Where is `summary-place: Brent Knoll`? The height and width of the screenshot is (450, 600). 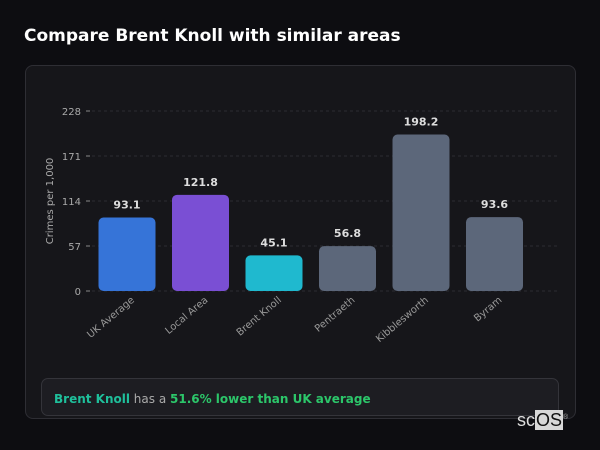 summary-place: Brent Knoll is located at coordinates (92, 399).